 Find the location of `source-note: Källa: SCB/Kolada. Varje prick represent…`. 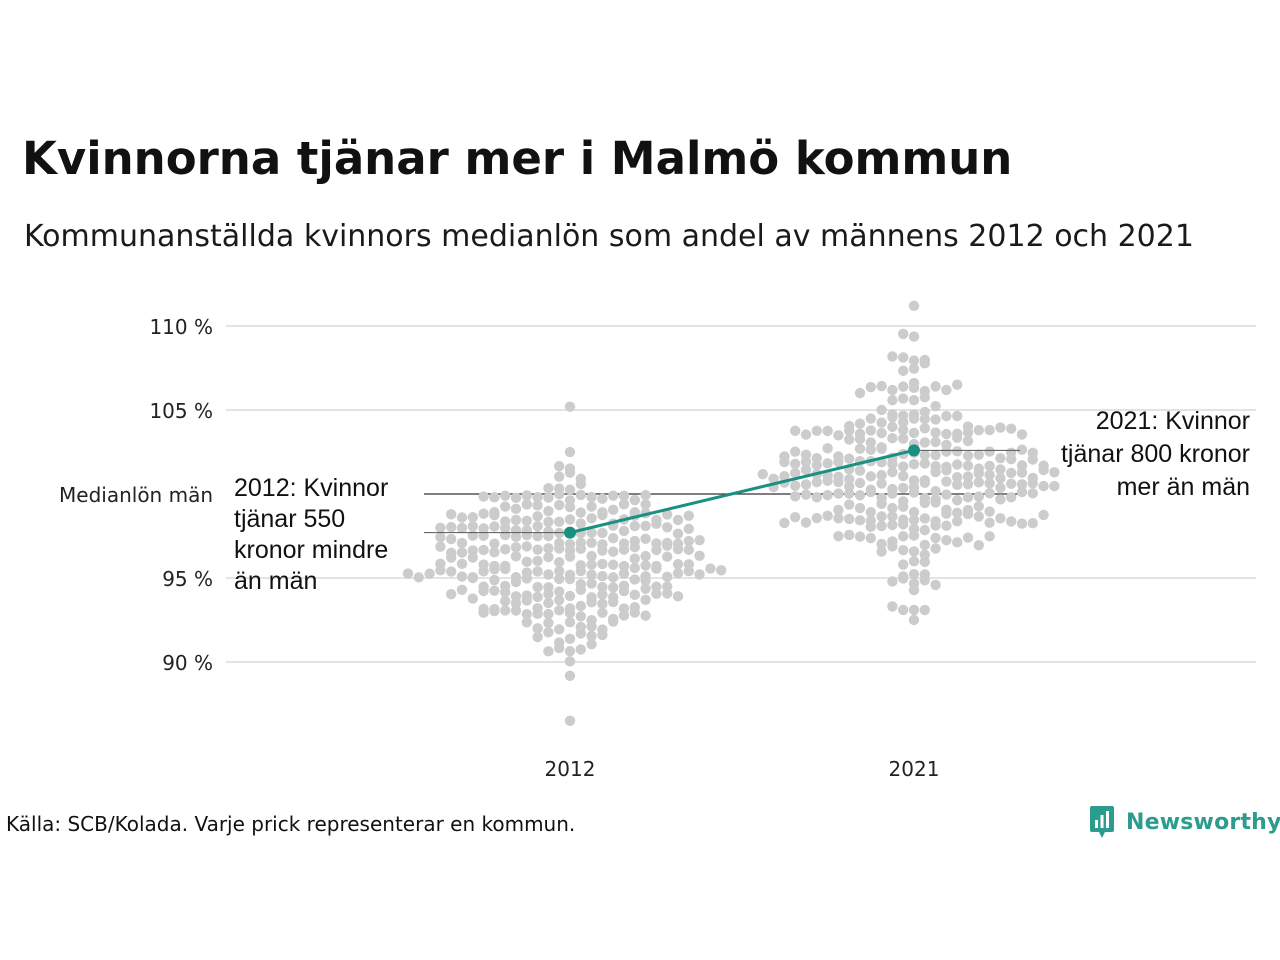

source-note: Källa: SCB/Kolada. Varje prick represent… is located at coordinates (291, 824).